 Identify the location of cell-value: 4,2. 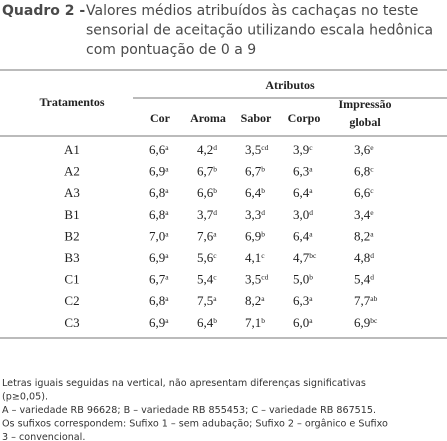
(205, 149).